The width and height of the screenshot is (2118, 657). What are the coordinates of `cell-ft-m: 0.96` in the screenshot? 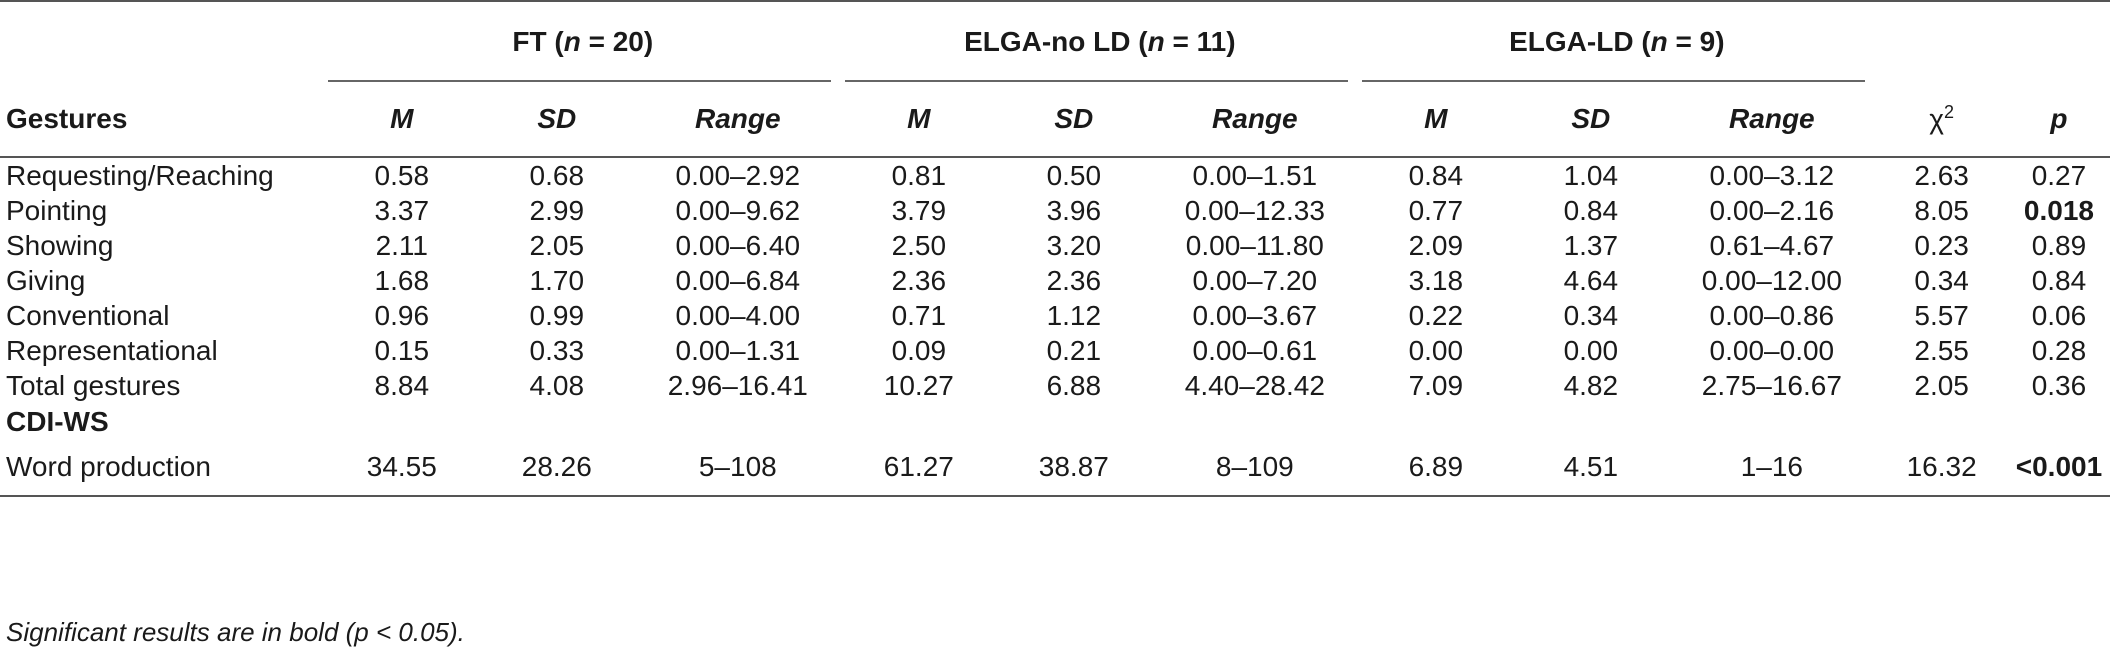 It's located at (402, 315).